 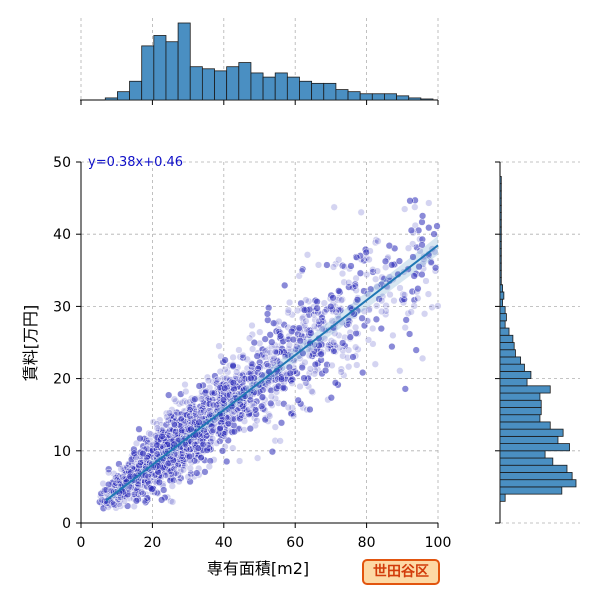 I want to click on x-tick-label: 0, so click(x=81, y=543).